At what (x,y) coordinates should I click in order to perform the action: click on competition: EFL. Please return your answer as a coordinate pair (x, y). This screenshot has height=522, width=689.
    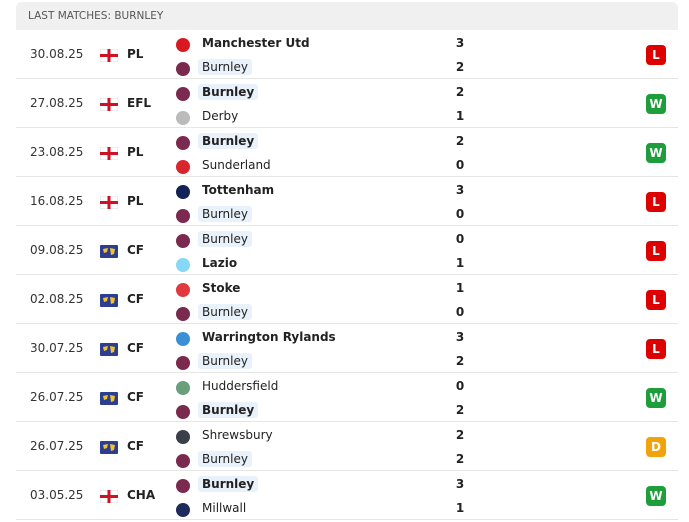
    Looking at the image, I should click on (139, 103).